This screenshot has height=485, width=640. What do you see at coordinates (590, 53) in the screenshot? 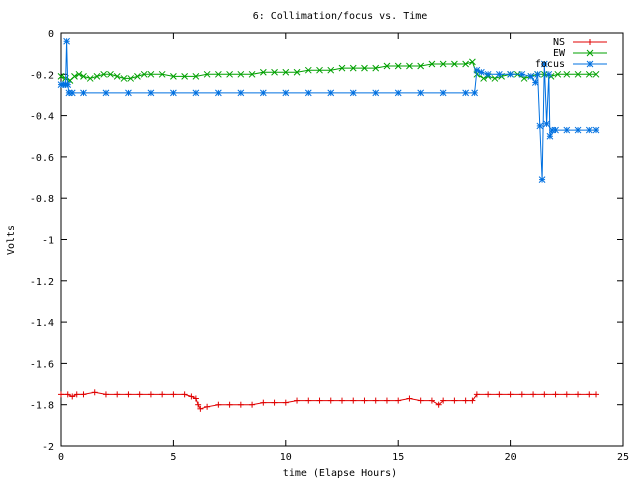
I see `legend-marker-ew` at bounding box center [590, 53].